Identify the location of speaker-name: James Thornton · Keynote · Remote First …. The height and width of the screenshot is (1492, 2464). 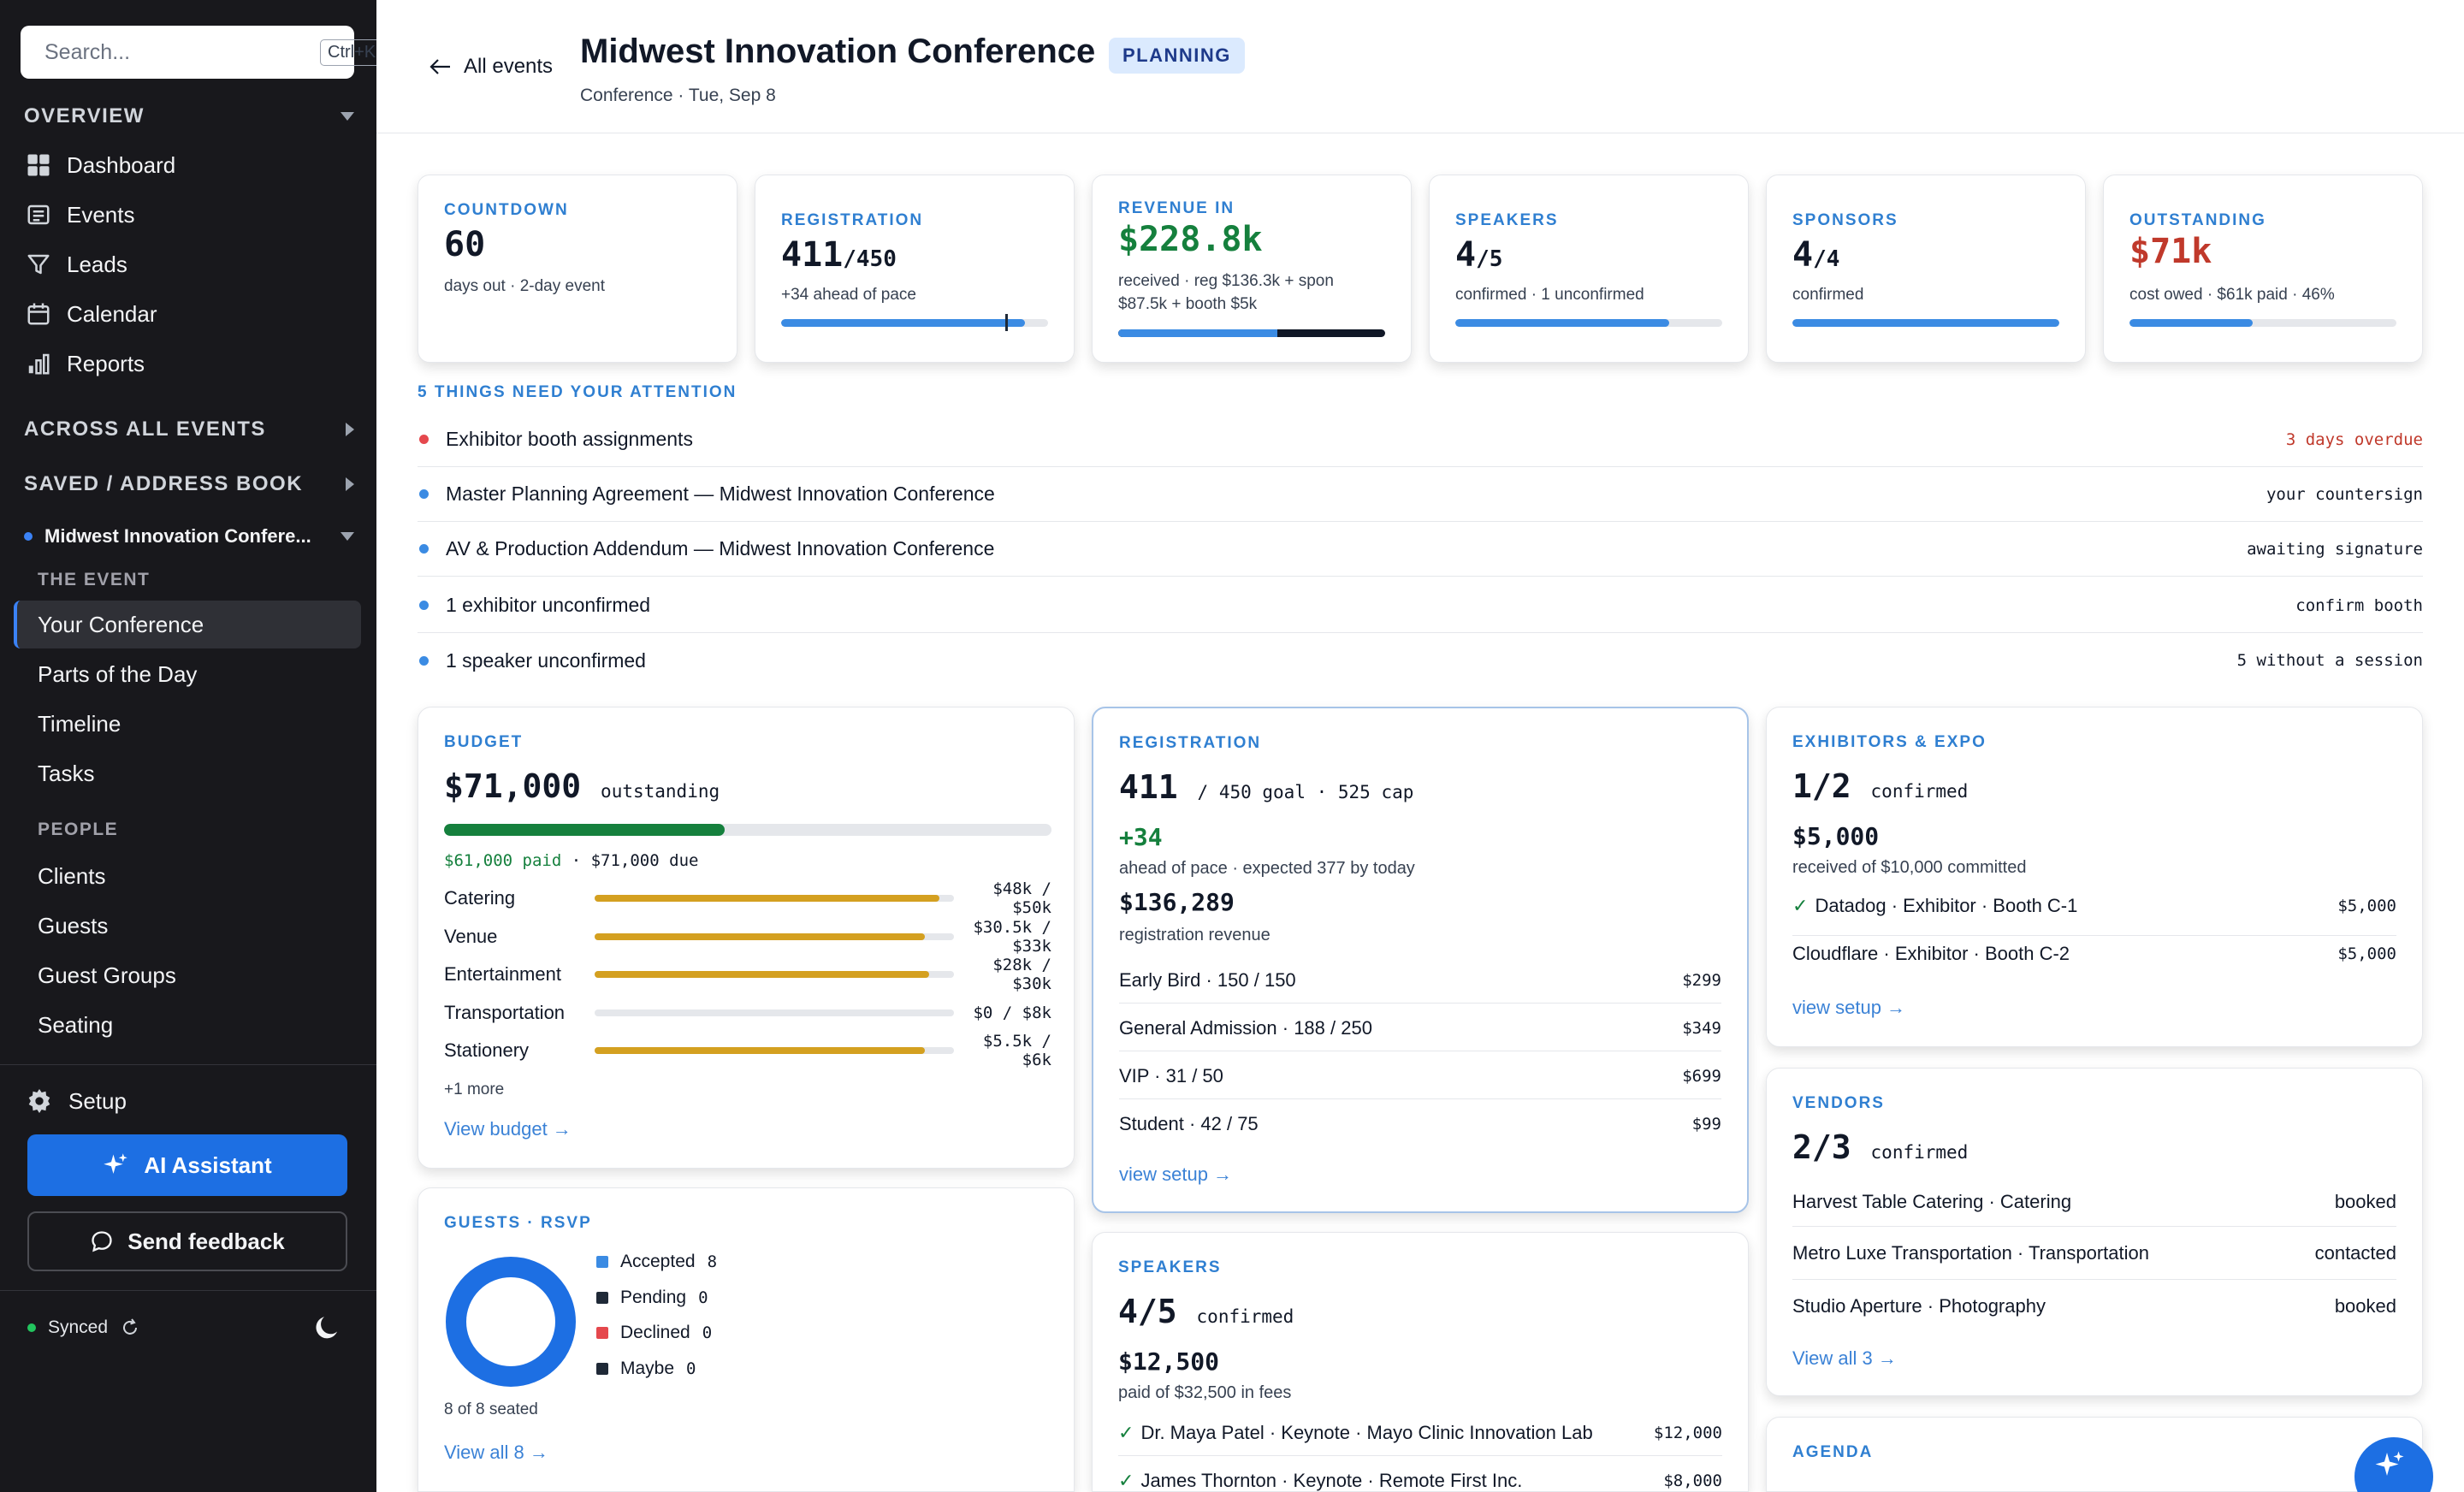
(1331, 1480).